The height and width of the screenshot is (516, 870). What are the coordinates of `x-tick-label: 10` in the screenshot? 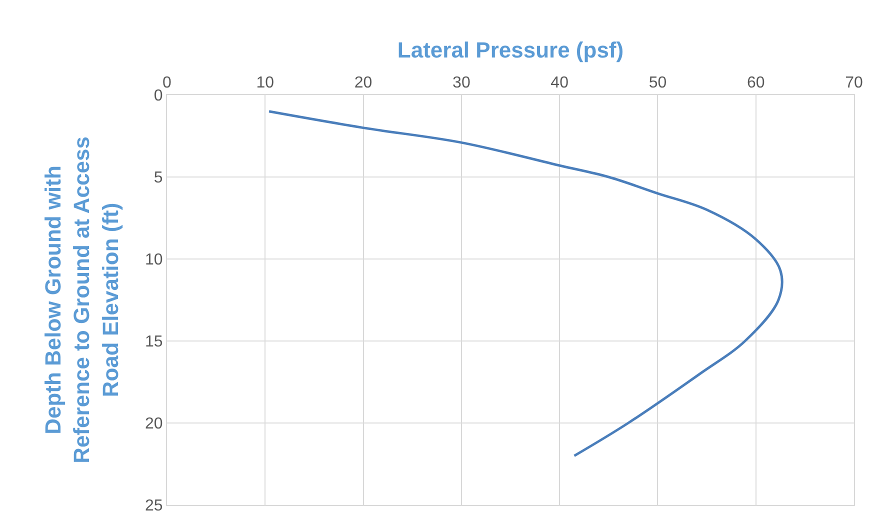 It's located at (265, 83).